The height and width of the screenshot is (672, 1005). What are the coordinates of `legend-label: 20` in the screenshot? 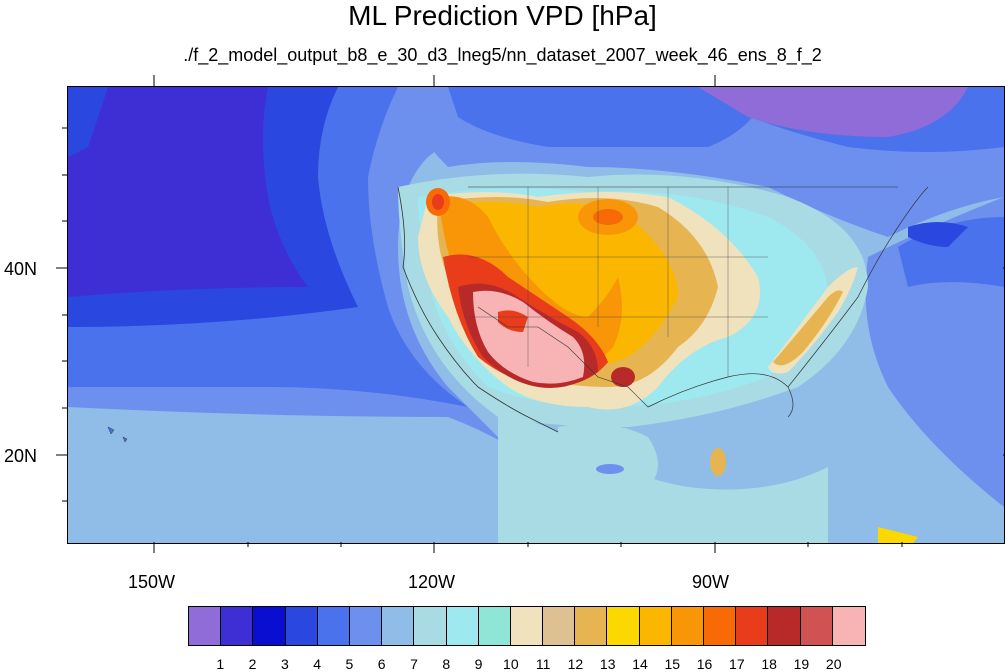 It's located at (833, 664).